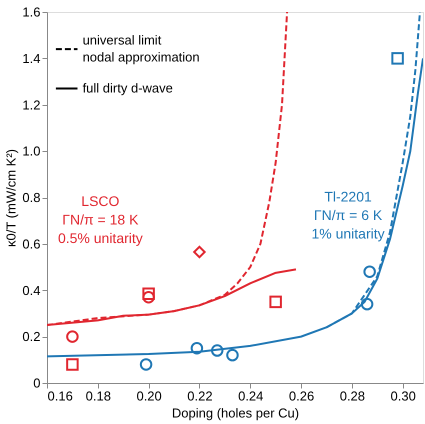  What do you see at coordinates (31, 104) in the screenshot?
I see `y-tick-label: 1.2` at bounding box center [31, 104].